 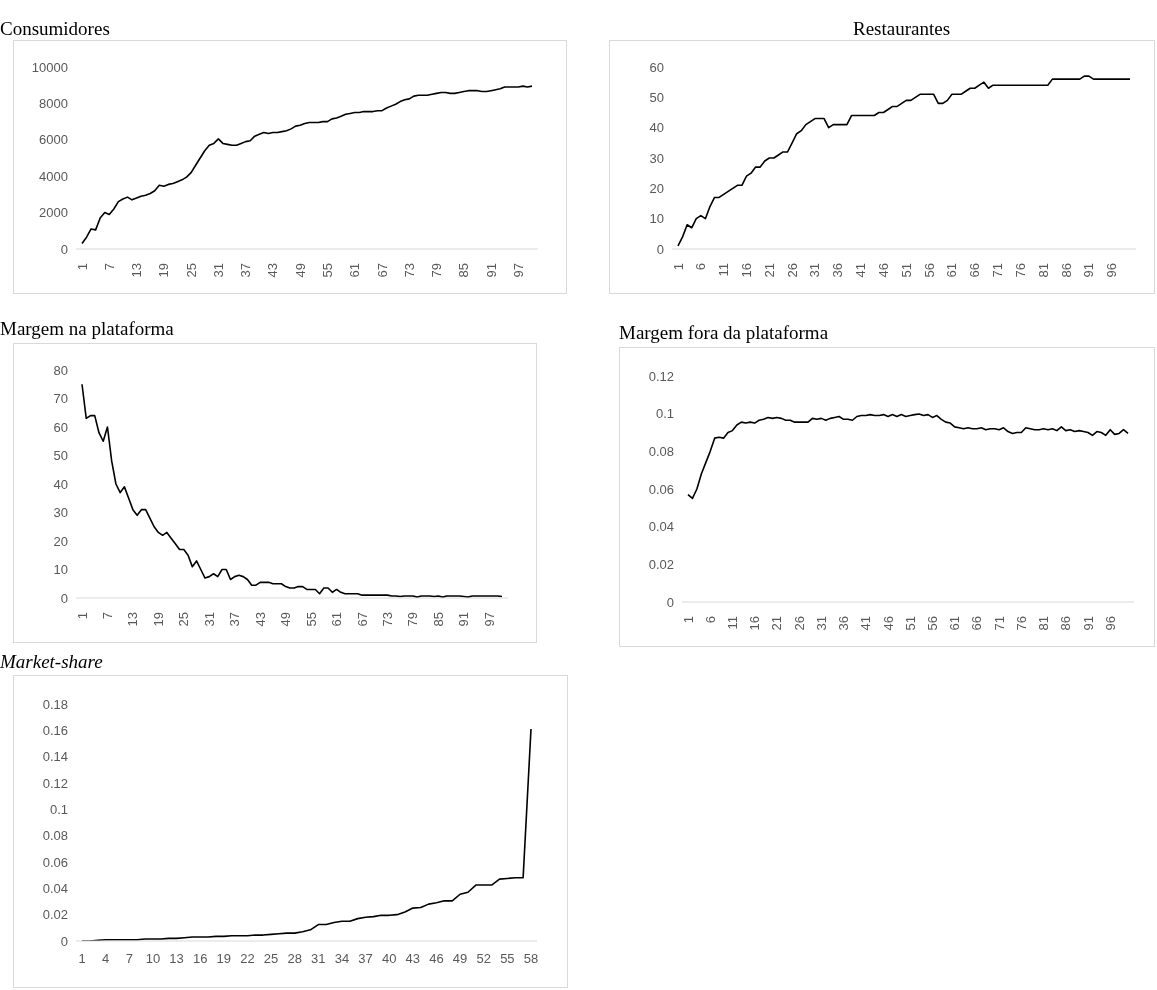 What do you see at coordinates (799, 623) in the screenshot?
I see `x-tick-label: 26` at bounding box center [799, 623].